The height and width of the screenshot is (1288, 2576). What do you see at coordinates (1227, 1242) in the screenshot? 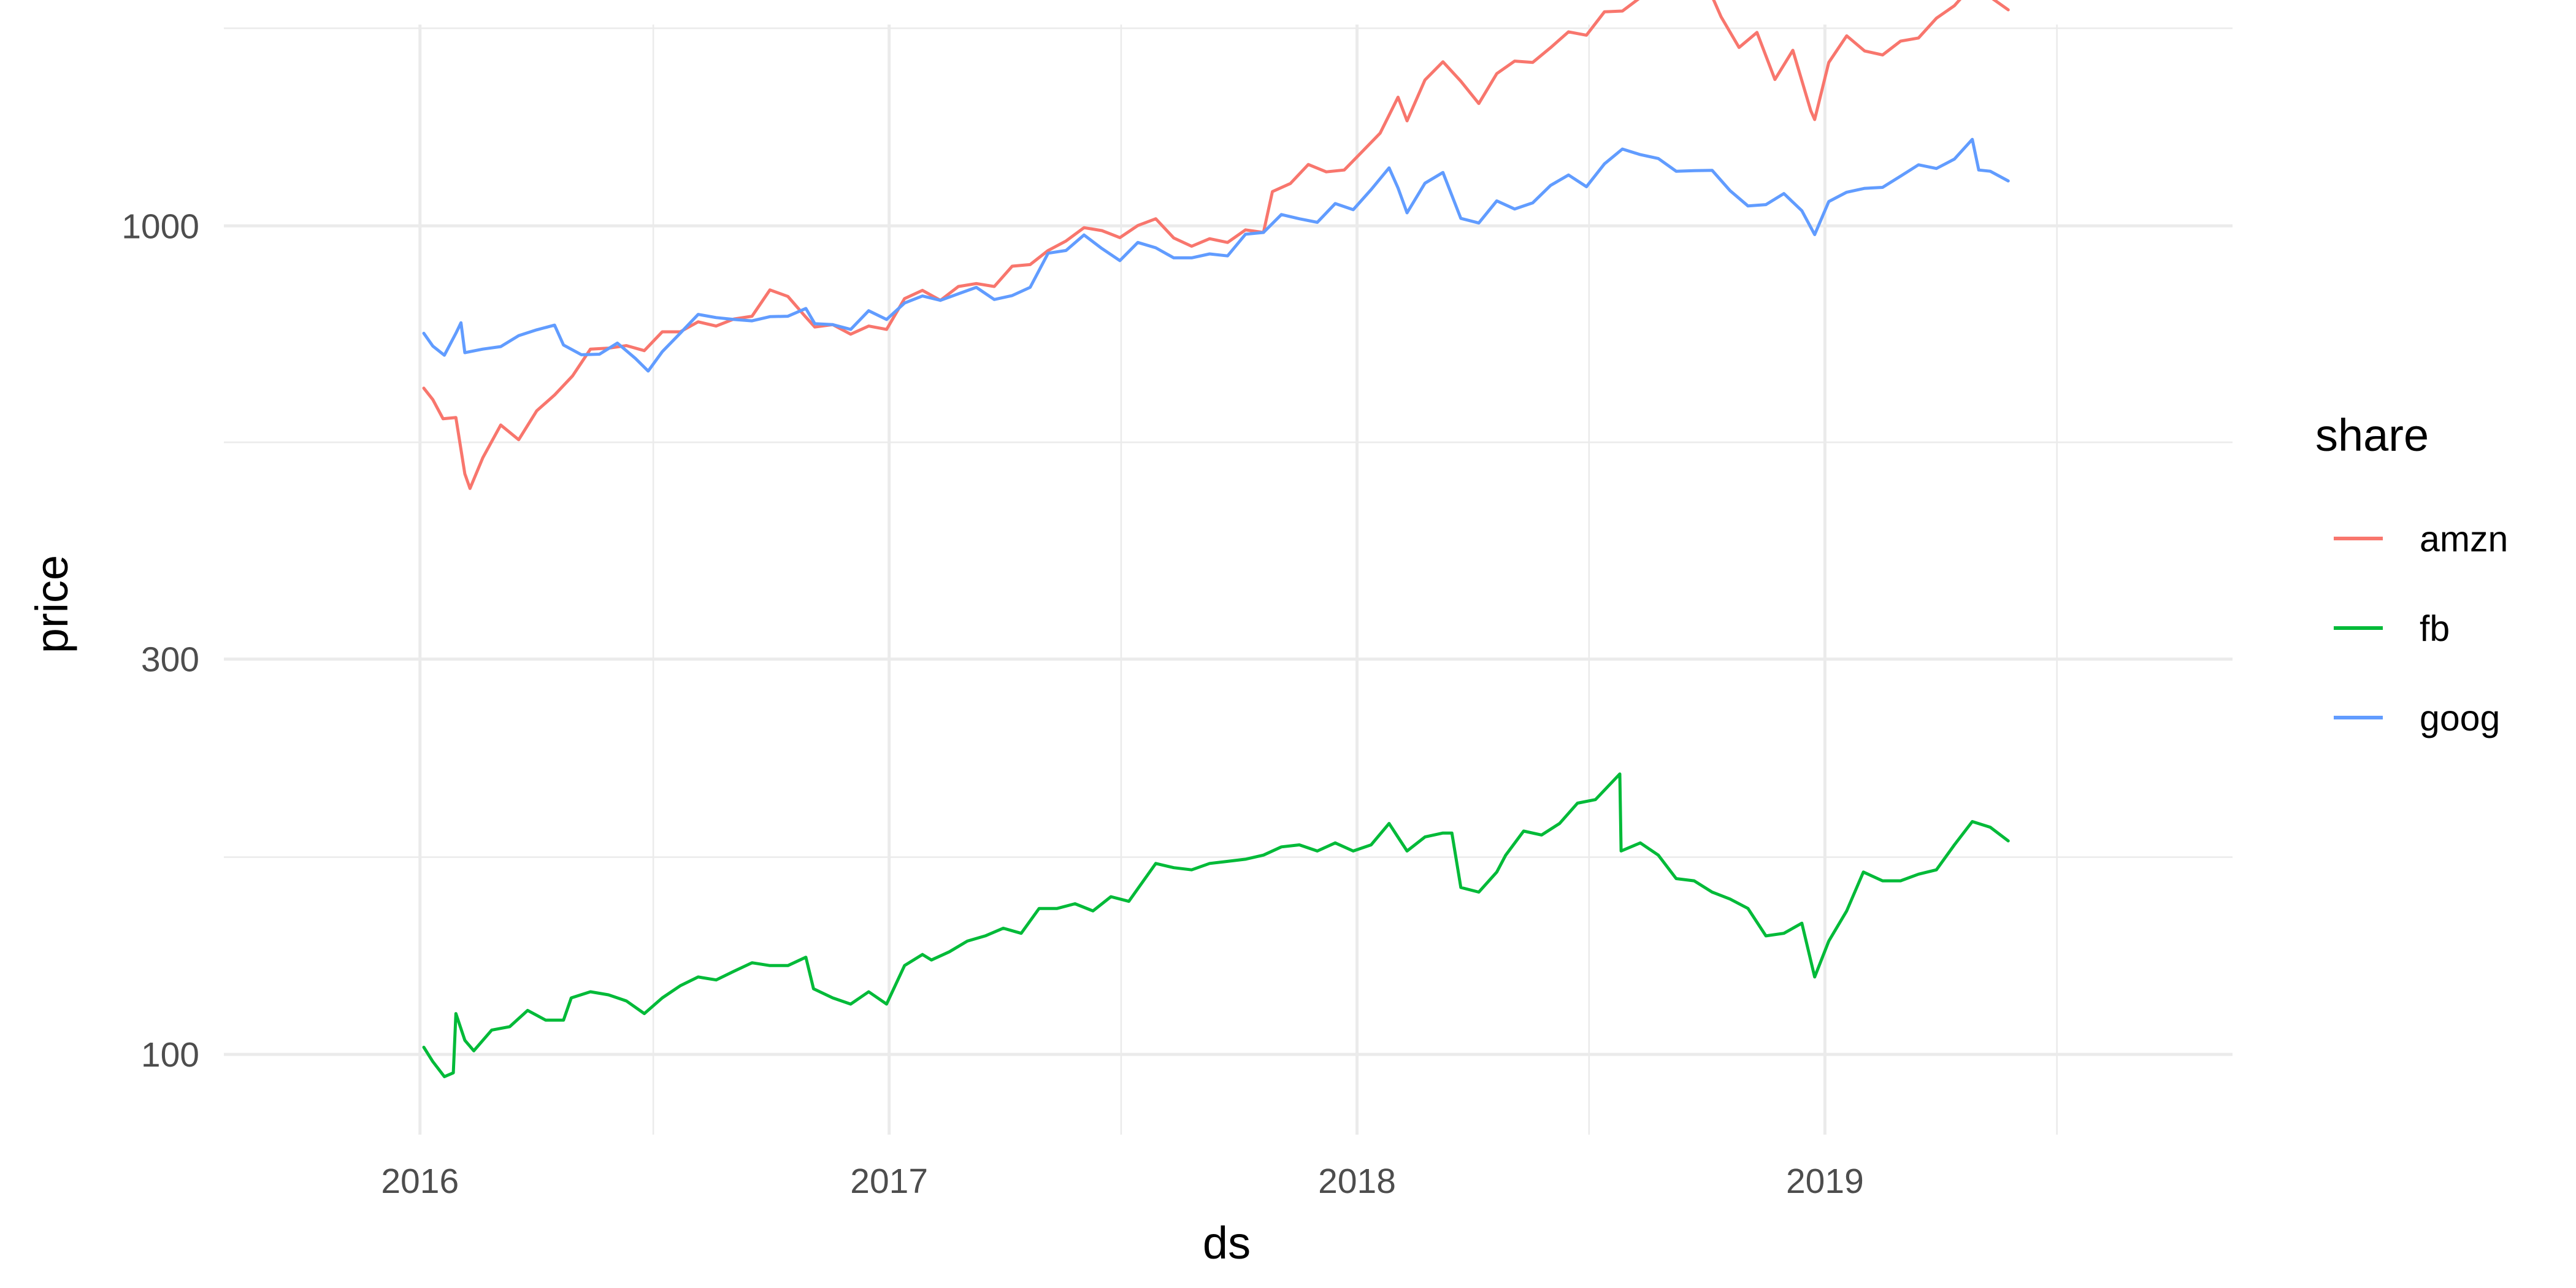
I see `x-axis-title: ds` at bounding box center [1227, 1242].